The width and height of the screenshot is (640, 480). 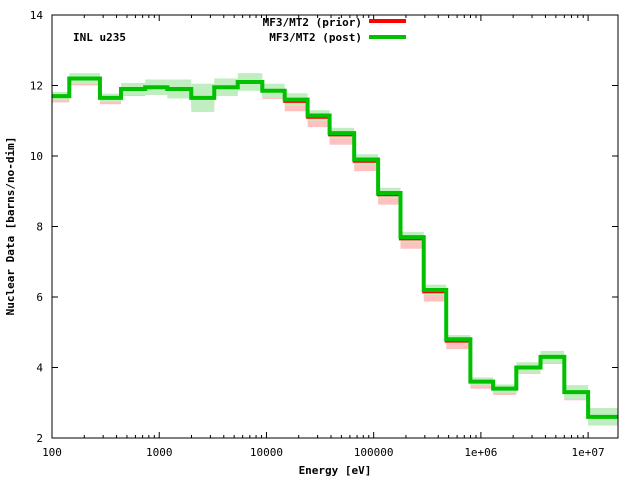 I want to click on y-tick-label: 8, so click(x=39, y=227).